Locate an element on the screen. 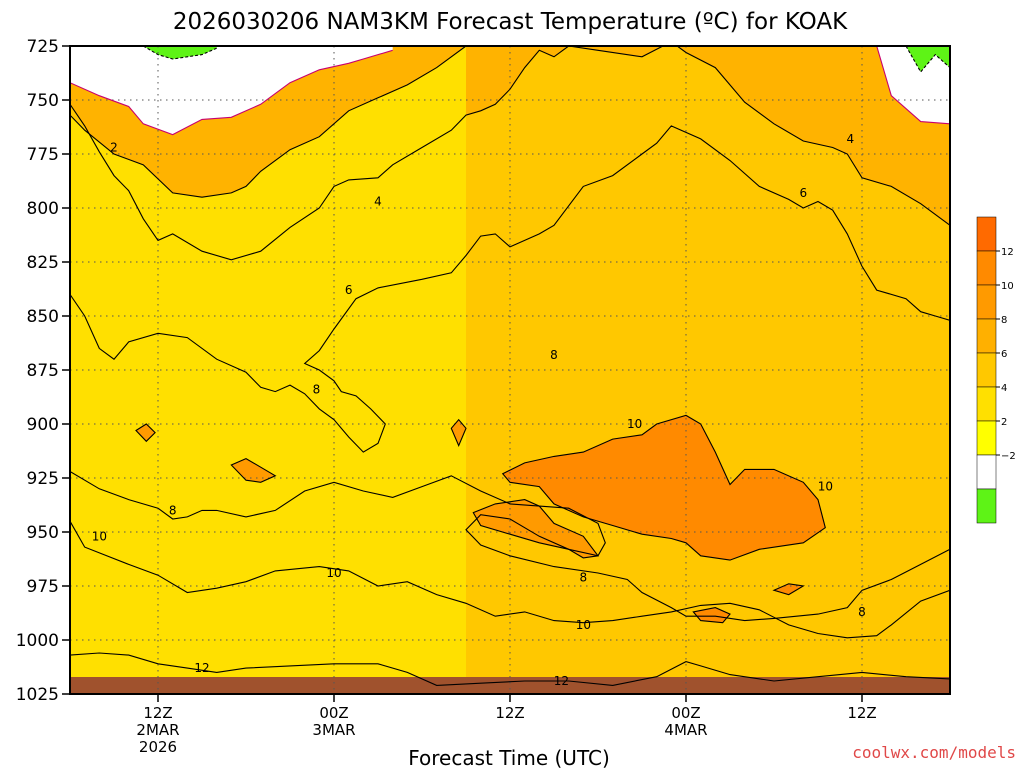  colorbar-label-4: 4 is located at coordinates (1004, 388).